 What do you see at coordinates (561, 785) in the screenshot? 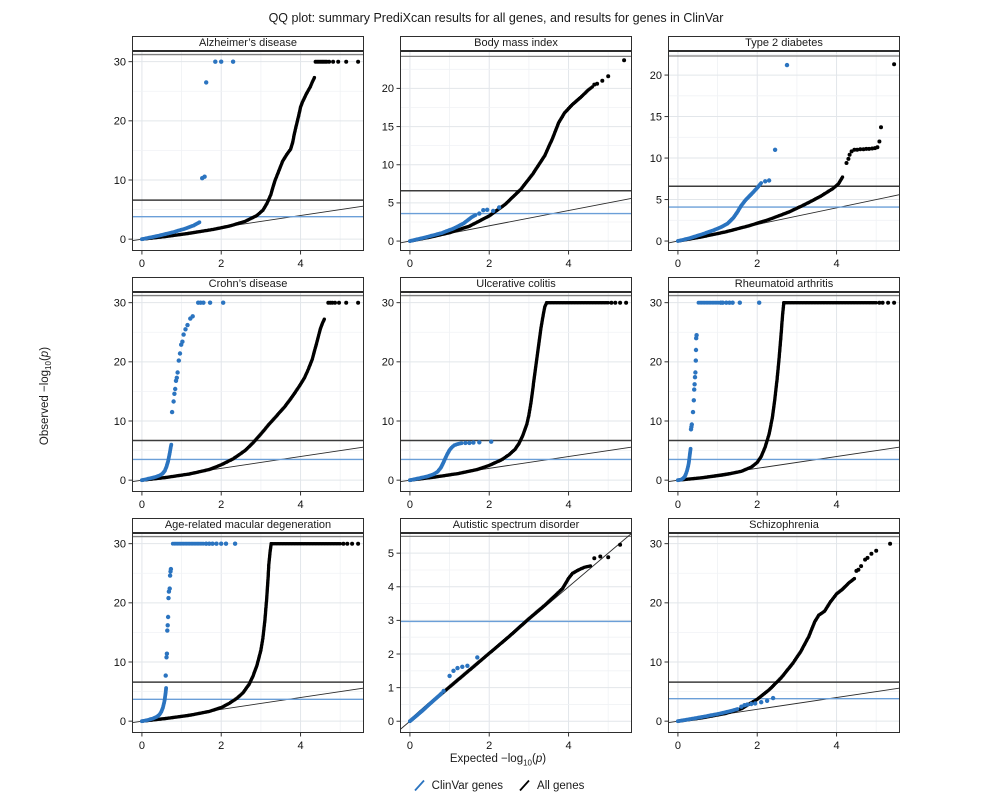
I see `legend-label-all-genes: All genes` at bounding box center [561, 785].